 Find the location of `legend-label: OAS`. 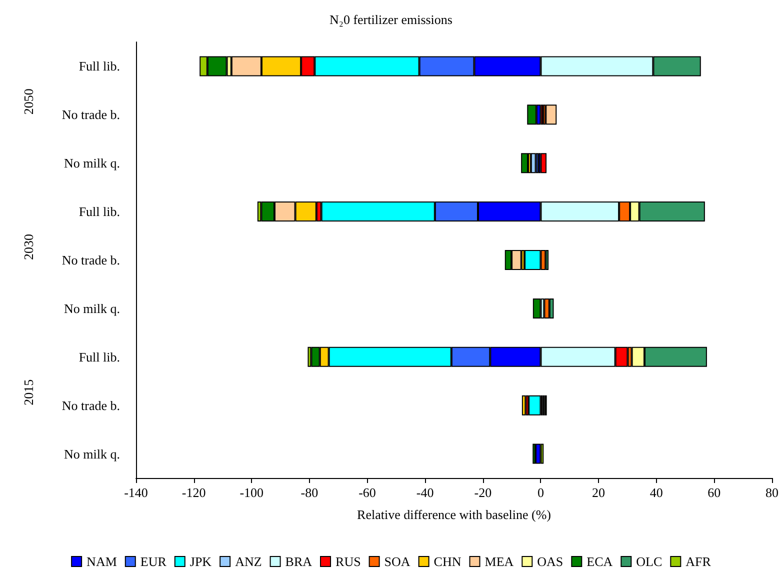

legend-label: OAS is located at coordinates (550, 561).